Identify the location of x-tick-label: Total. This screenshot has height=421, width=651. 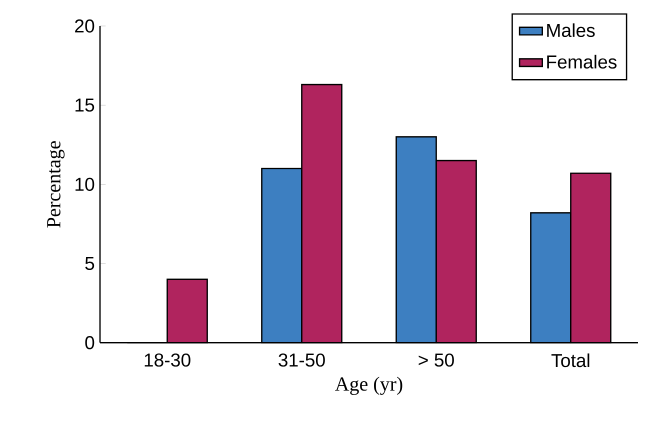
(570, 360).